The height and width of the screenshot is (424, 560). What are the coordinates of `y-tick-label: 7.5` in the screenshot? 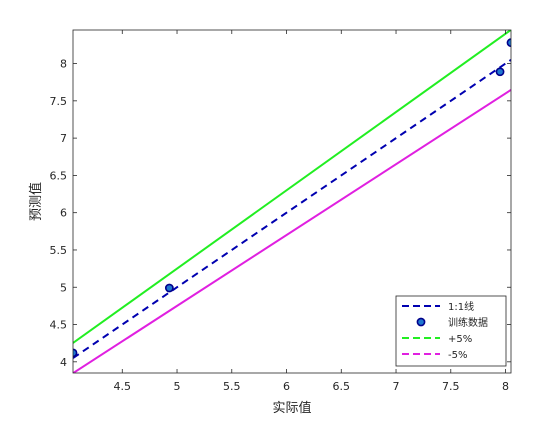 It's located at (59, 101).